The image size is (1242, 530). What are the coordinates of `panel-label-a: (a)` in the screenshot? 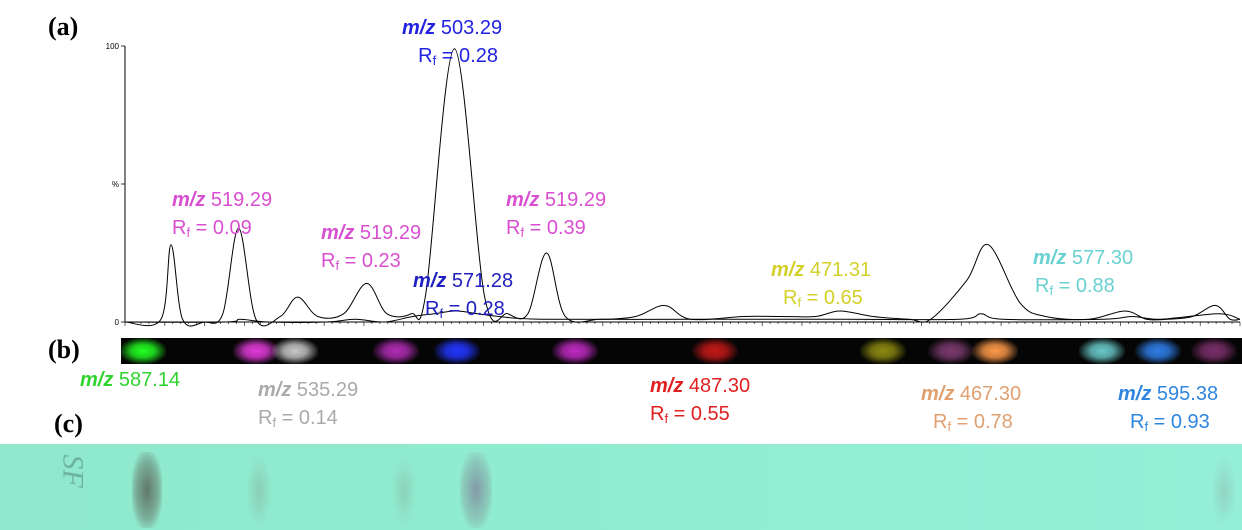 It's located at (63, 26).